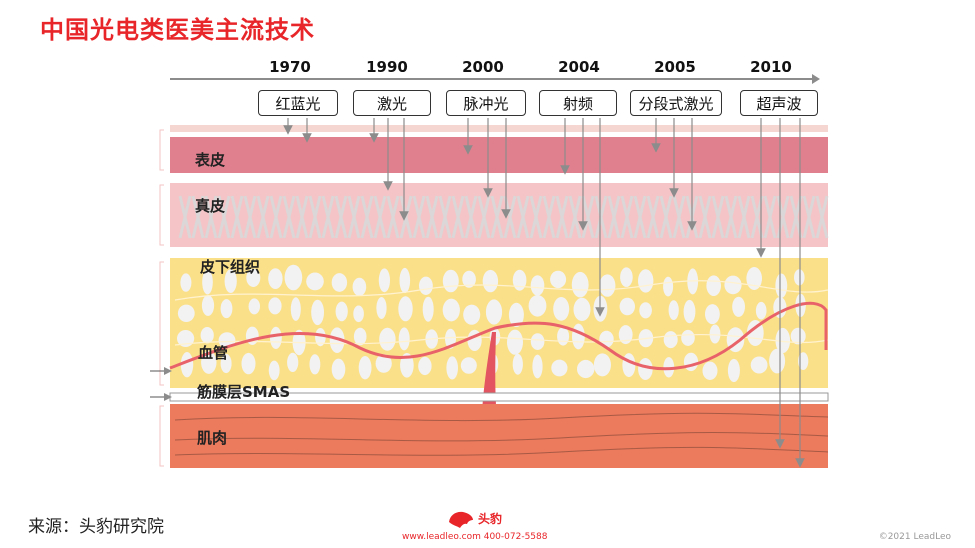 Image resolution: width=975 pixels, height=548 pixels. What do you see at coordinates (212, 438) in the screenshot?
I see `label-muscle: 肌肉` at bounding box center [212, 438].